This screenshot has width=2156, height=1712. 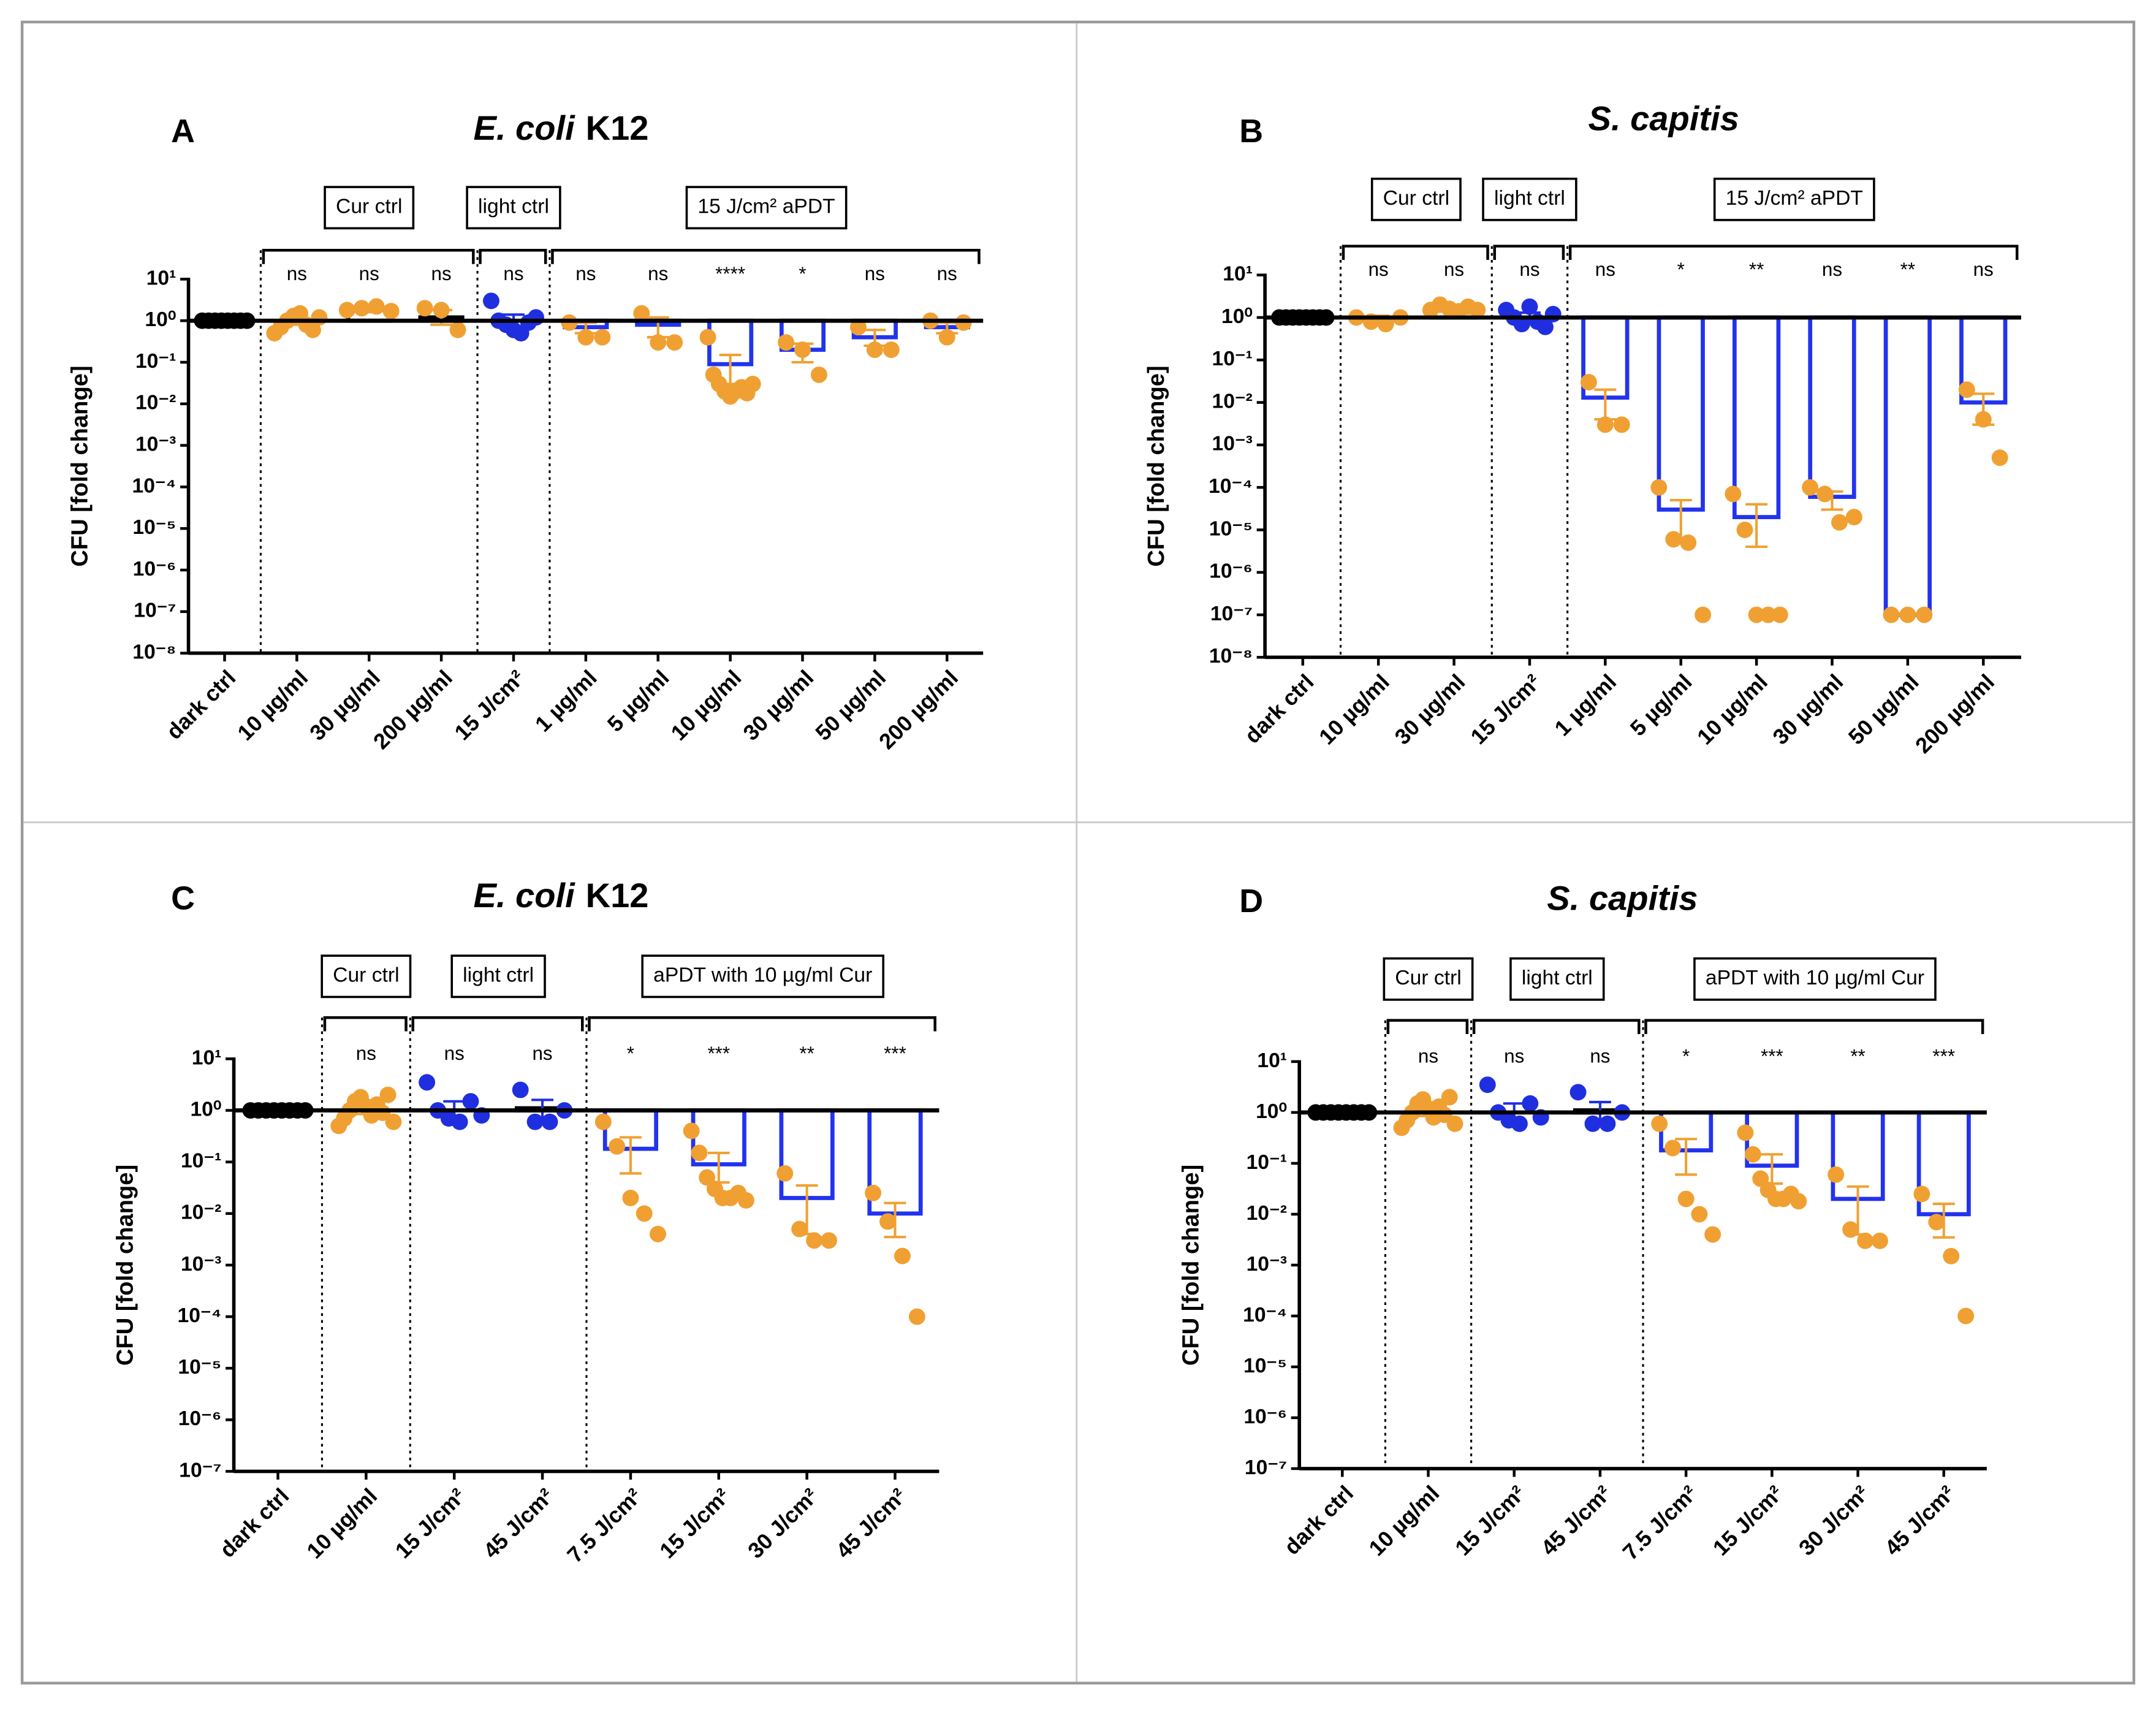 I want to click on y-axis-label: CFU [fold change], so click(x=80, y=465).